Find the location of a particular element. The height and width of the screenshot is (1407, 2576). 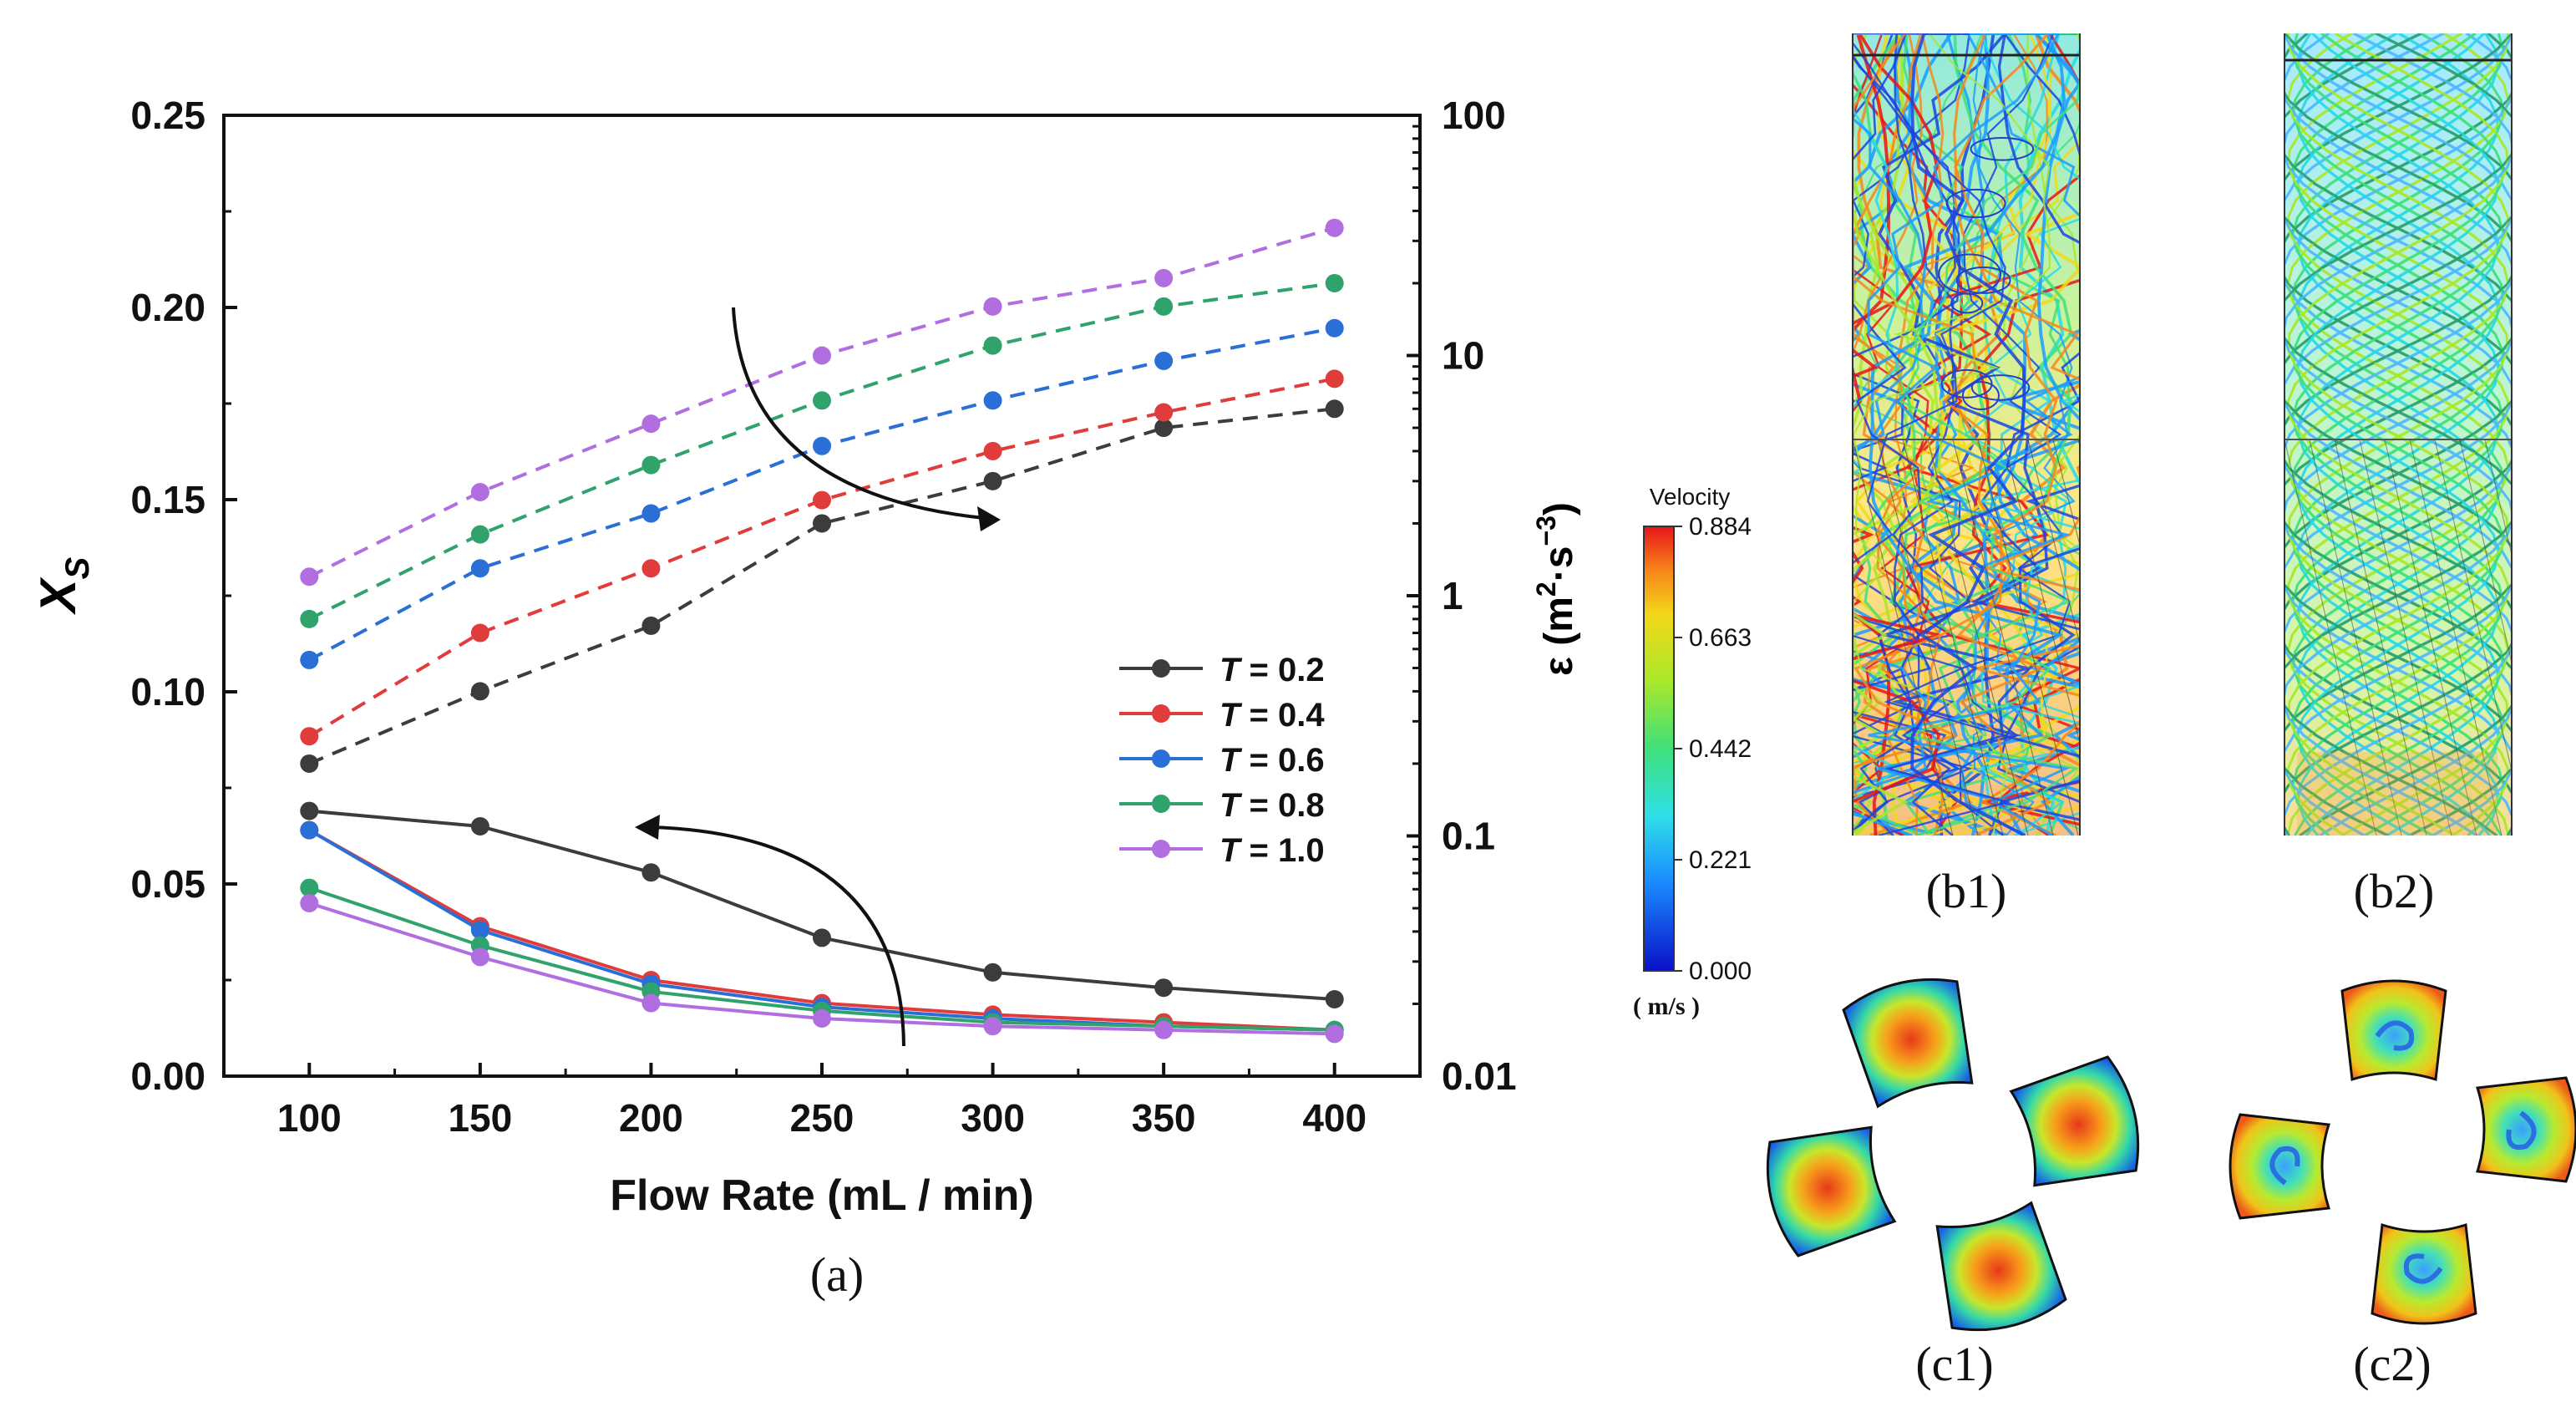

legend: T = 0.2 T = 0.4 T = 0.6 T = 0.8 T = 1.0 is located at coordinates (1222, 760).